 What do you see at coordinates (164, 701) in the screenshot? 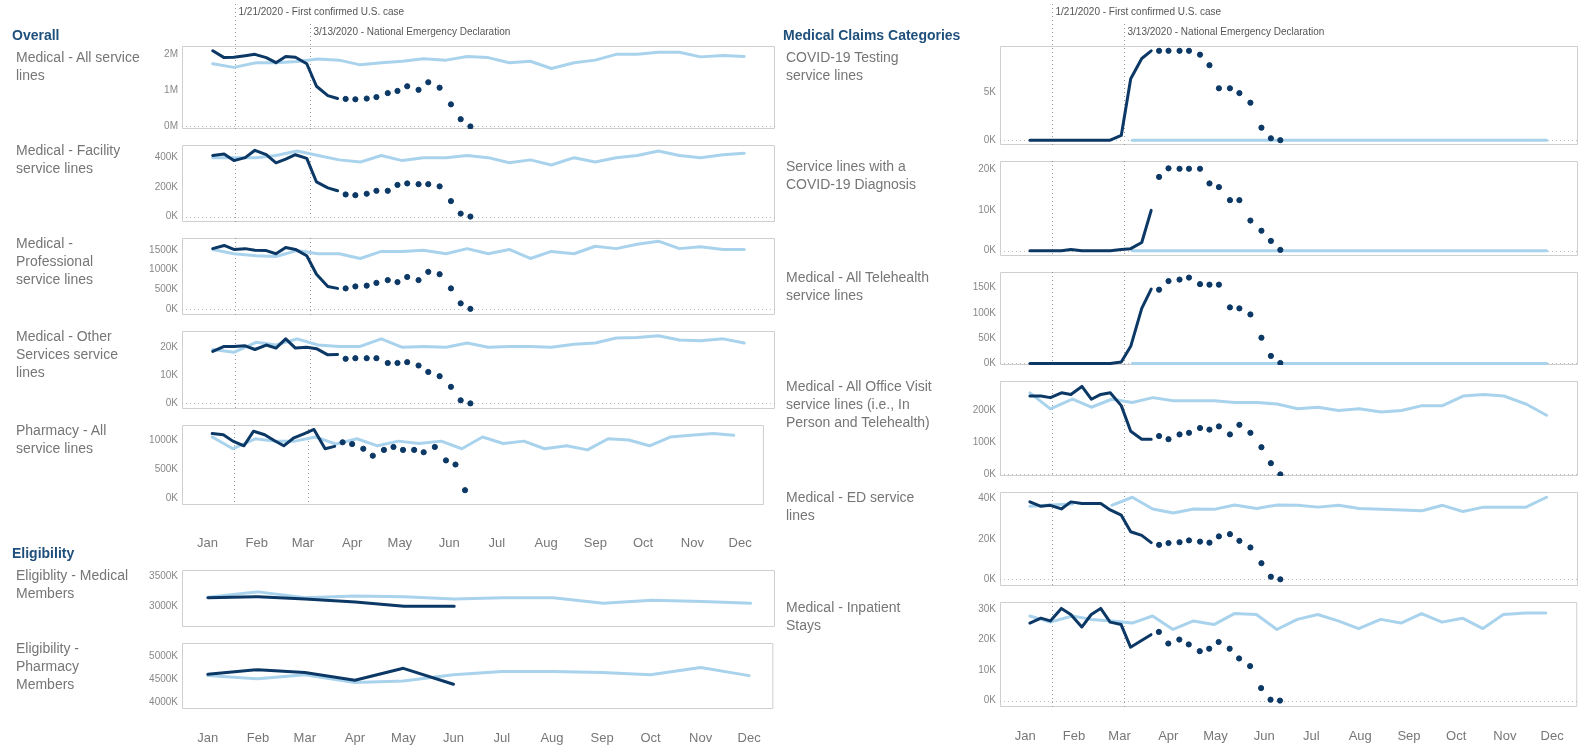
I see `y-tick-label: 4000K` at bounding box center [164, 701].